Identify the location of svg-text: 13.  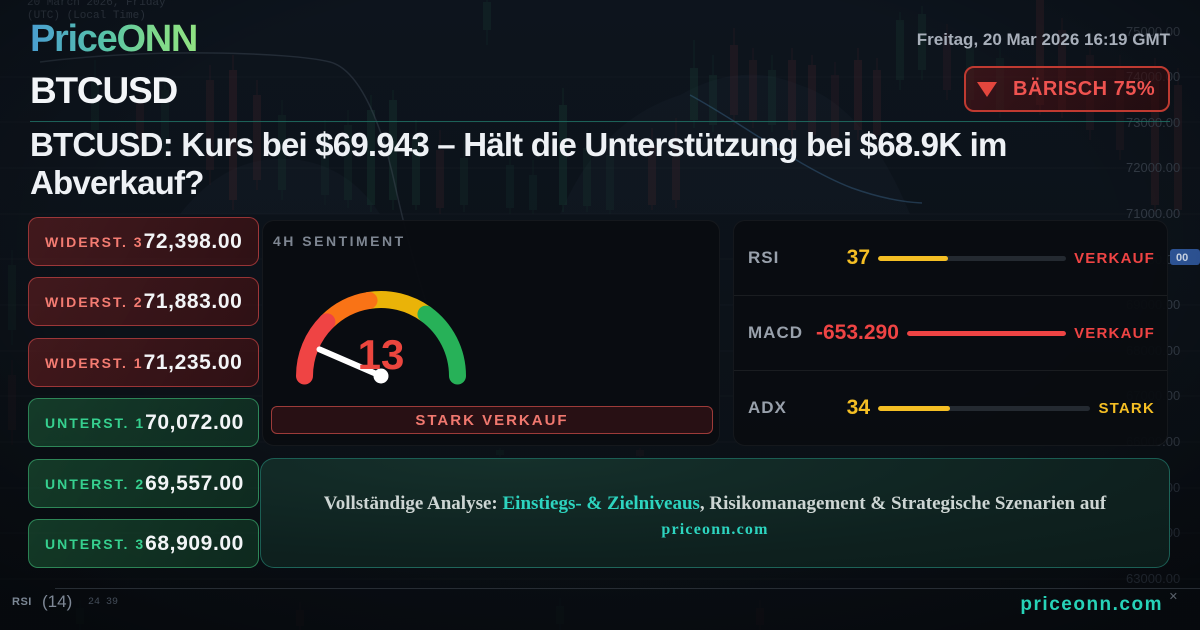
(381, 354).